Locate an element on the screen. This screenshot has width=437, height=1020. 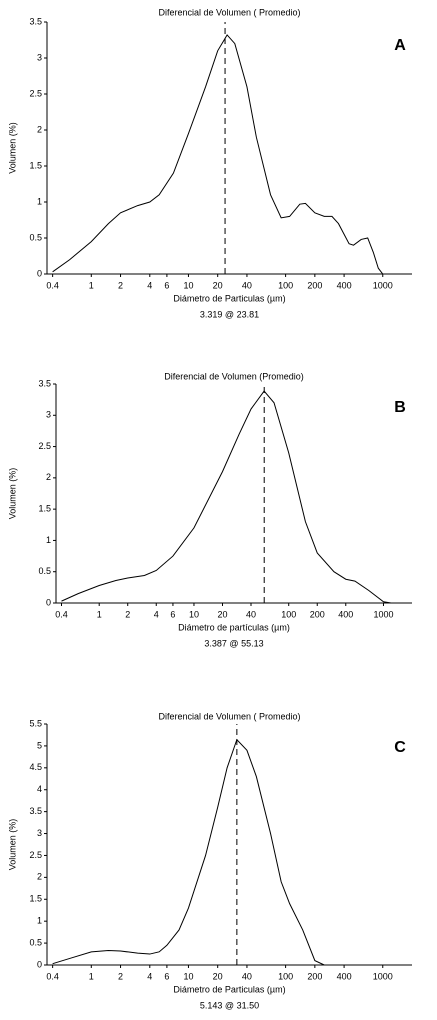
peak-label: 3.319 @ 23.81 is located at coordinates (229, 314).